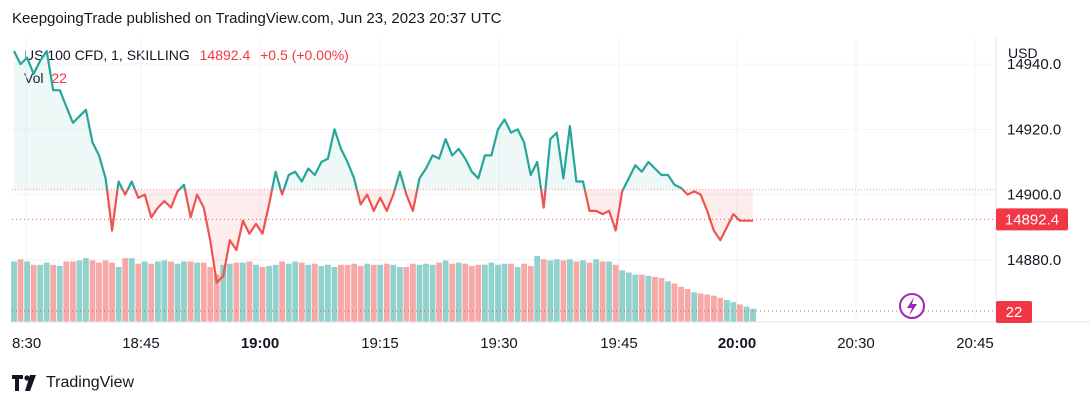  What do you see at coordinates (1023, 53) in the screenshot?
I see `currency-label: USD` at bounding box center [1023, 53].